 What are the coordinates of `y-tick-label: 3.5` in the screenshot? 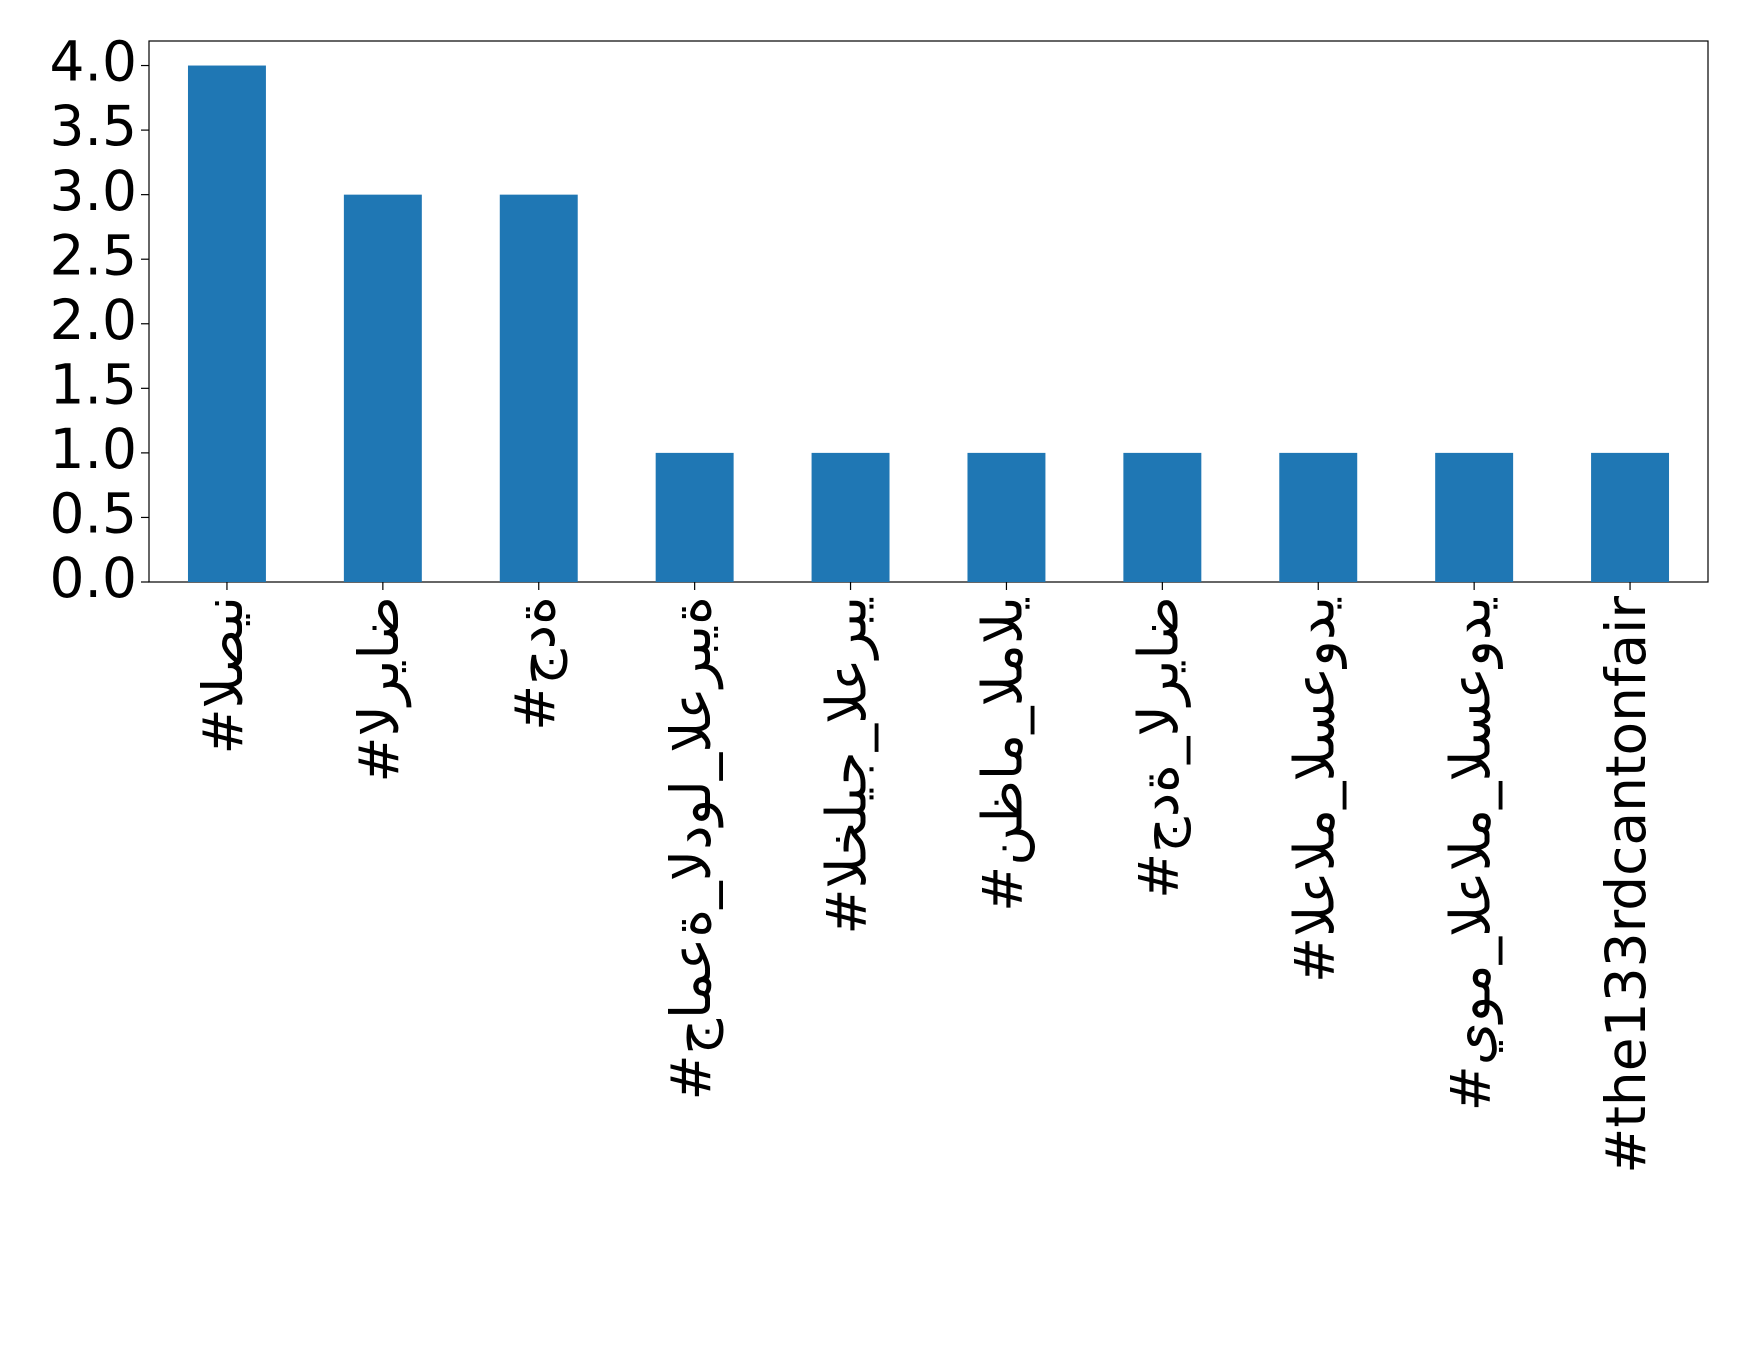 It's located at (93, 126).